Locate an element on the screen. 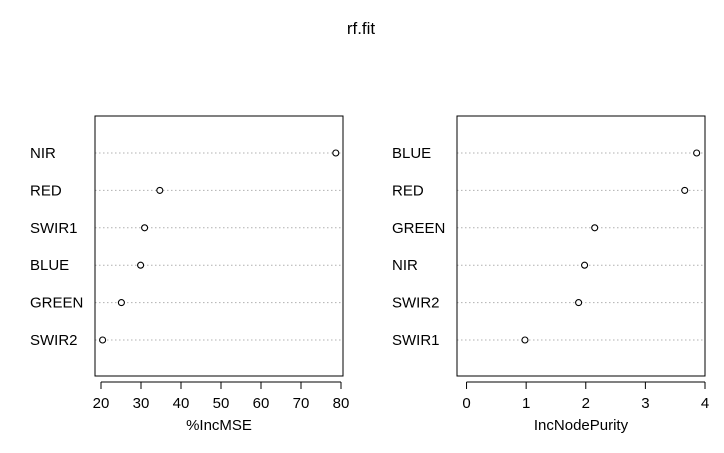 The image size is (724, 453). chart-title: rf.fit is located at coordinates (361, 28).